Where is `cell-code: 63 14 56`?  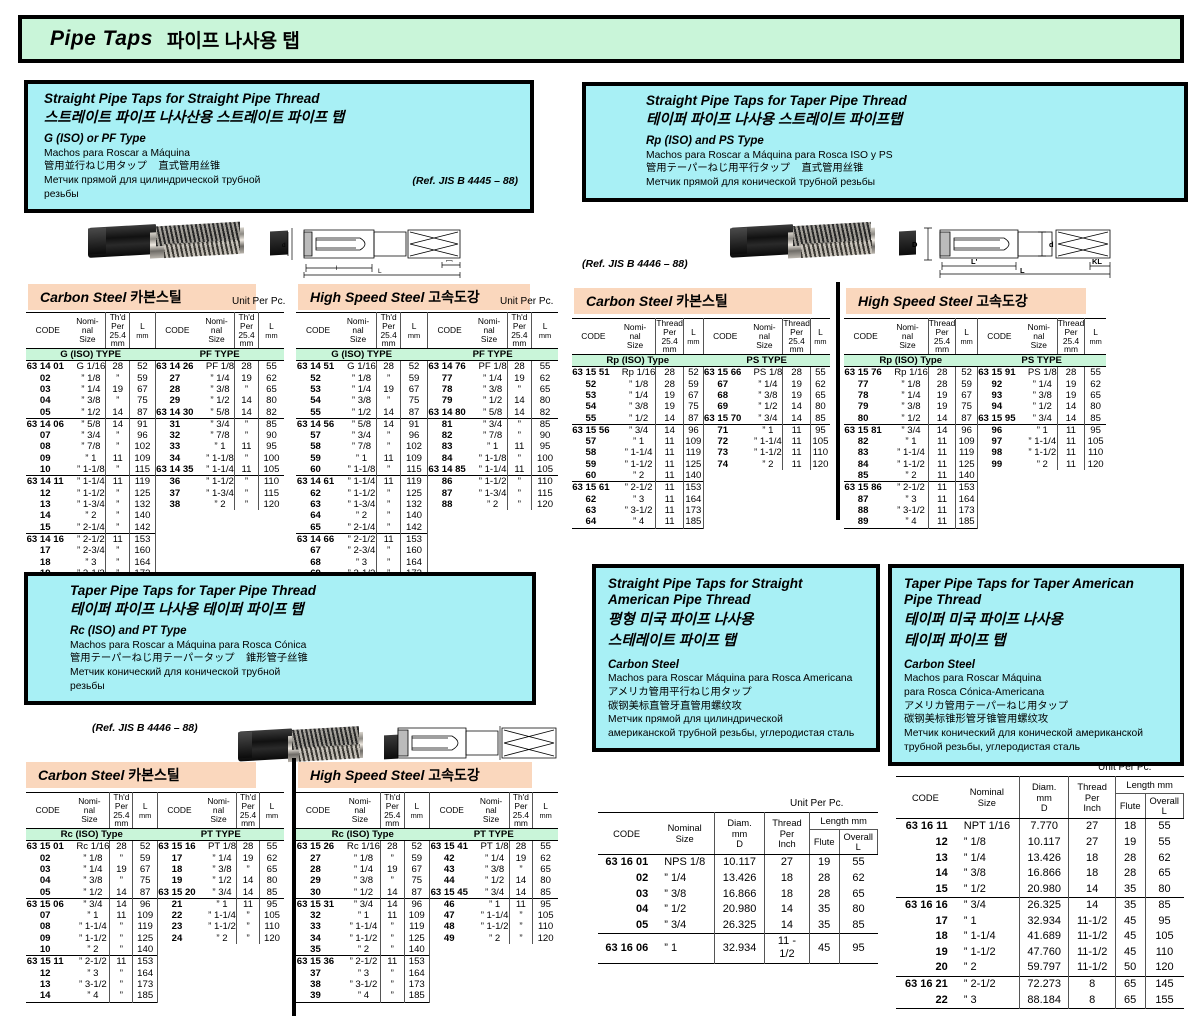 cell-code: 63 14 56 is located at coordinates (318, 424).